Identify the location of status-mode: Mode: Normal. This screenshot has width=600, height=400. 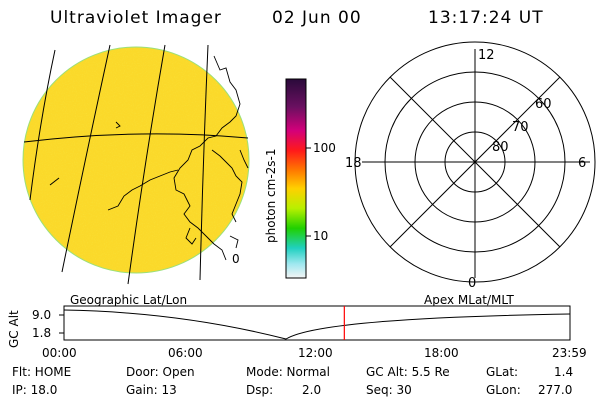
(288, 372).